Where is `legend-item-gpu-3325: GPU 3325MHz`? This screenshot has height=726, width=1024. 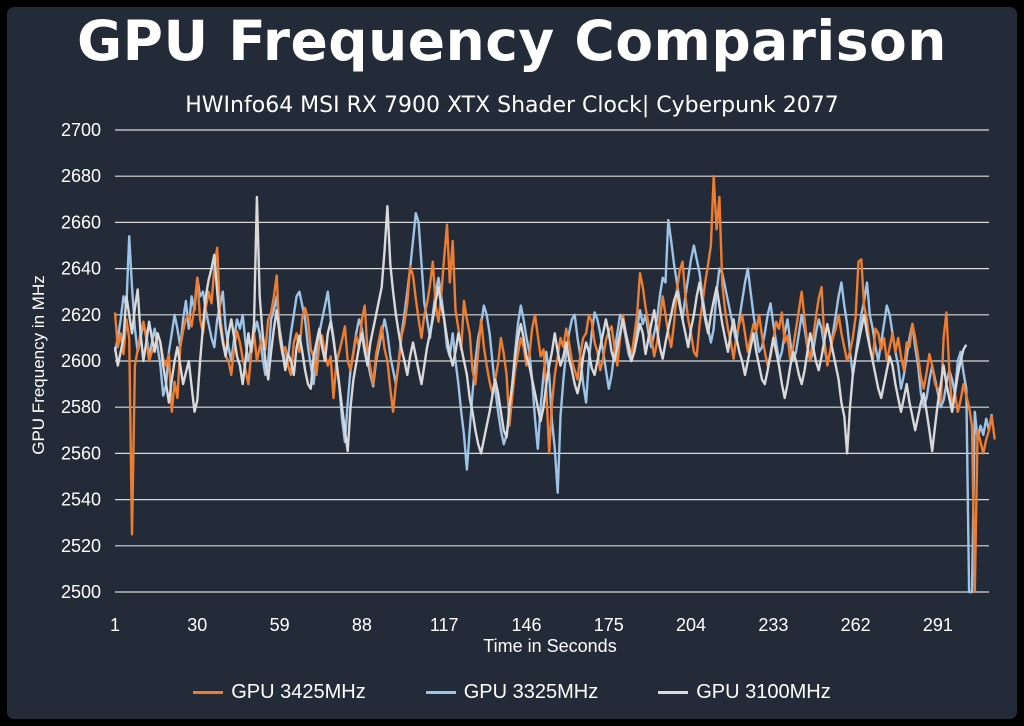 legend-item-gpu-3325: GPU 3325MHz is located at coordinates (512, 692).